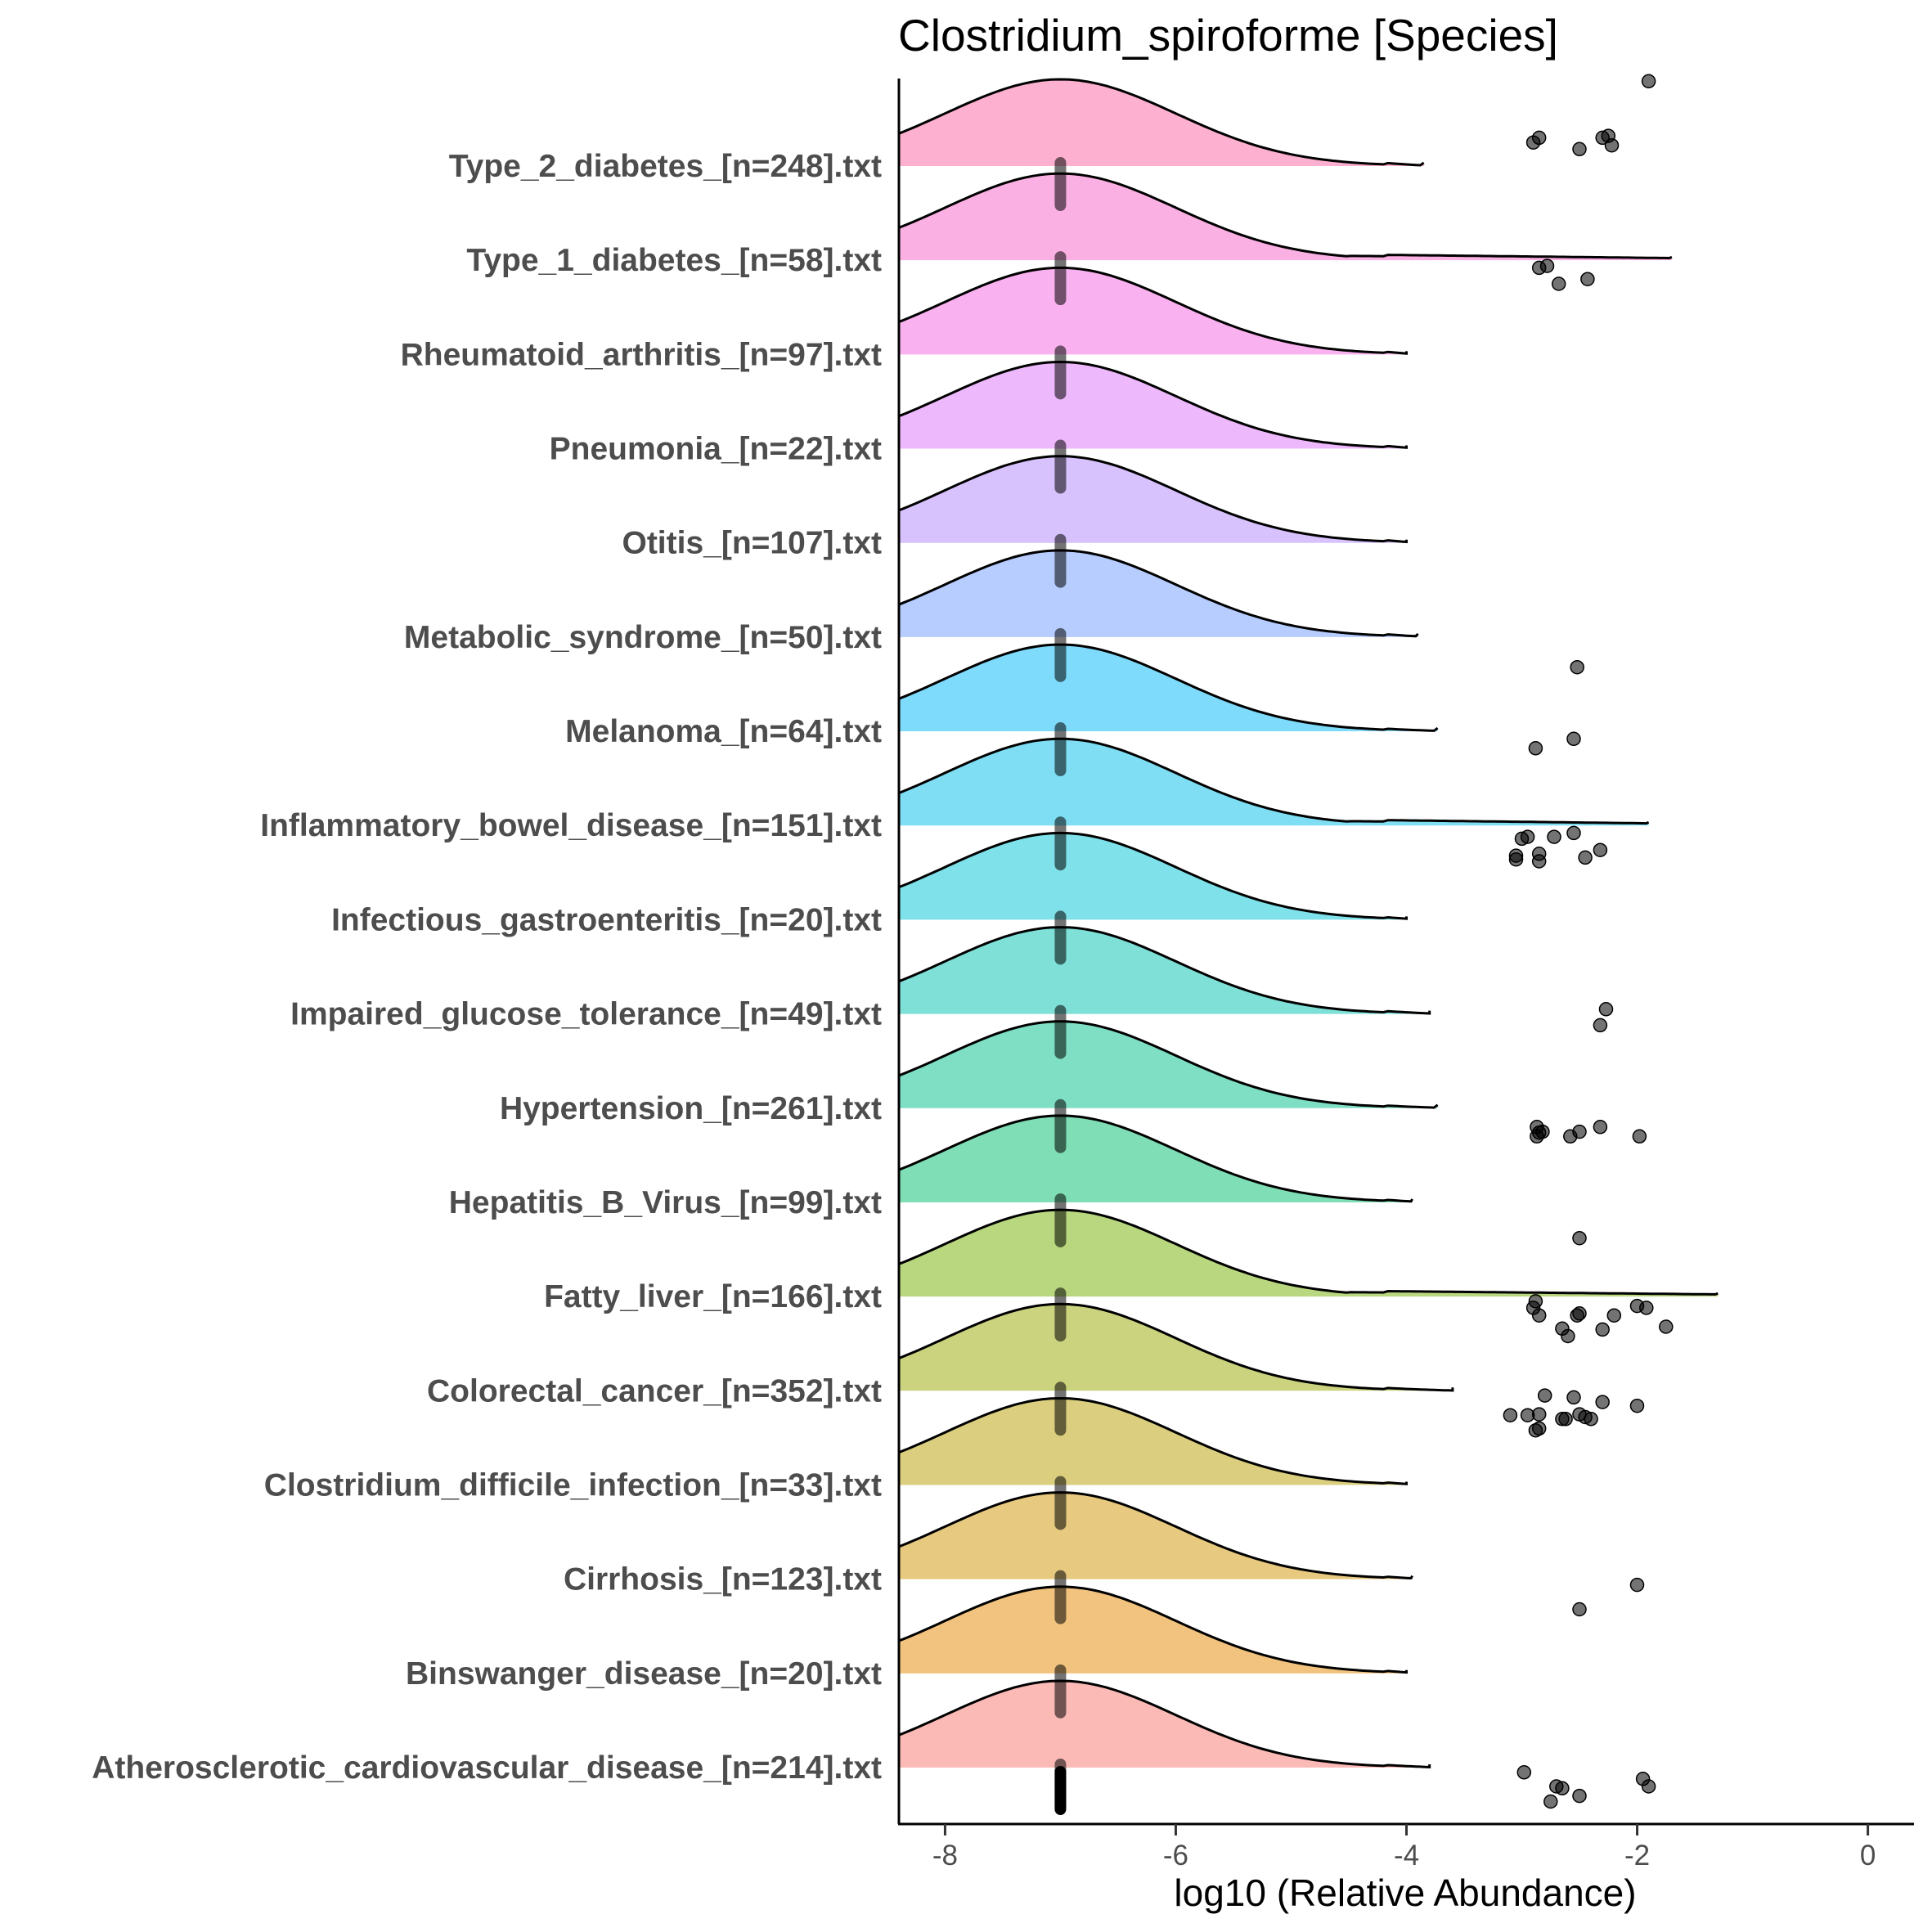 The width and height of the screenshot is (1932, 1932). What do you see at coordinates (945, 1856) in the screenshot?
I see `x-tick-label: -8` at bounding box center [945, 1856].